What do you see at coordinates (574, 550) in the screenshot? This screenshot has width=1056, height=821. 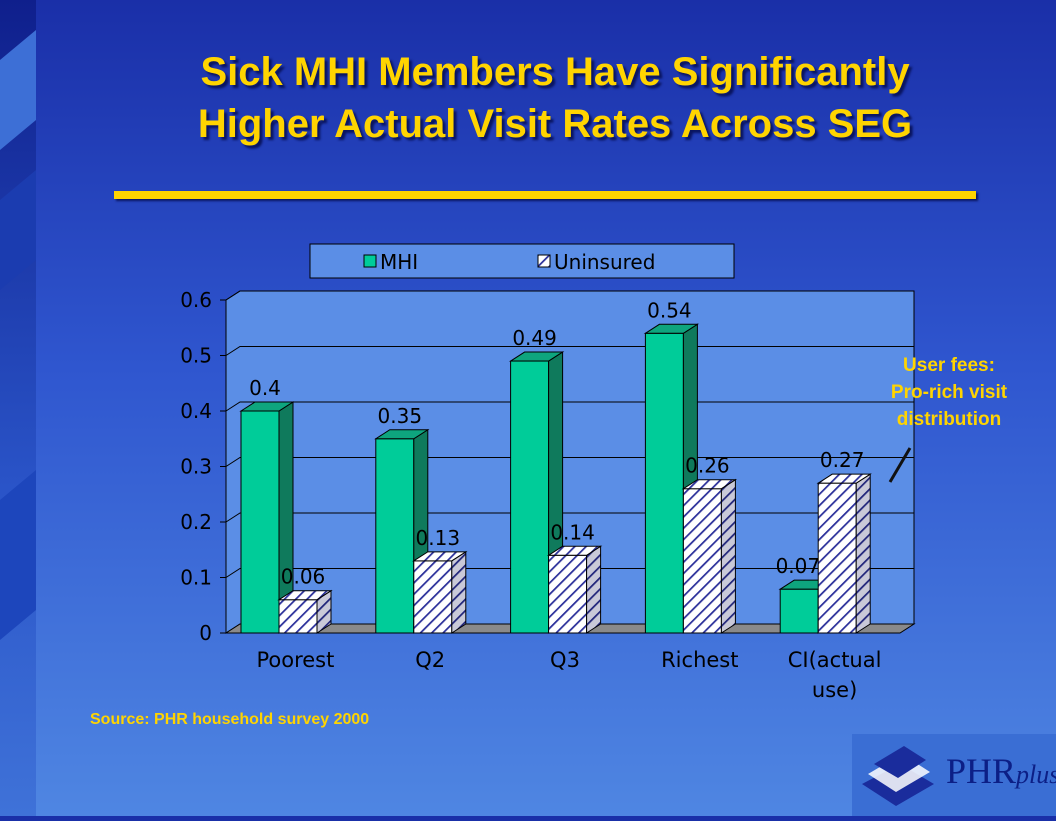 I see `bar-uninsured-2-top` at bounding box center [574, 550].